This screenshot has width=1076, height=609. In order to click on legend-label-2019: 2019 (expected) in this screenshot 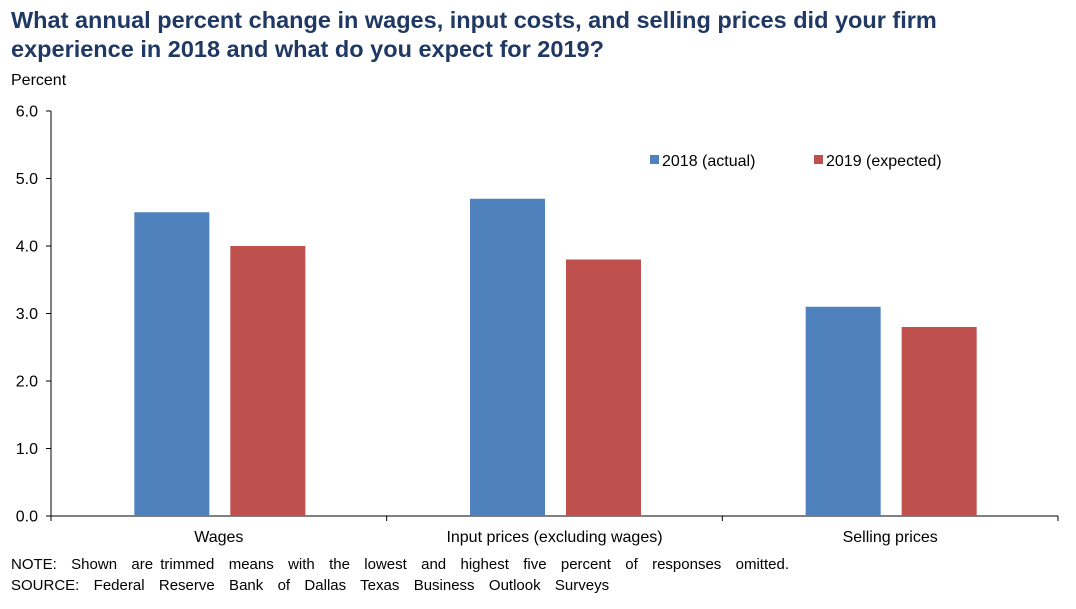, I will do `click(884, 161)`.